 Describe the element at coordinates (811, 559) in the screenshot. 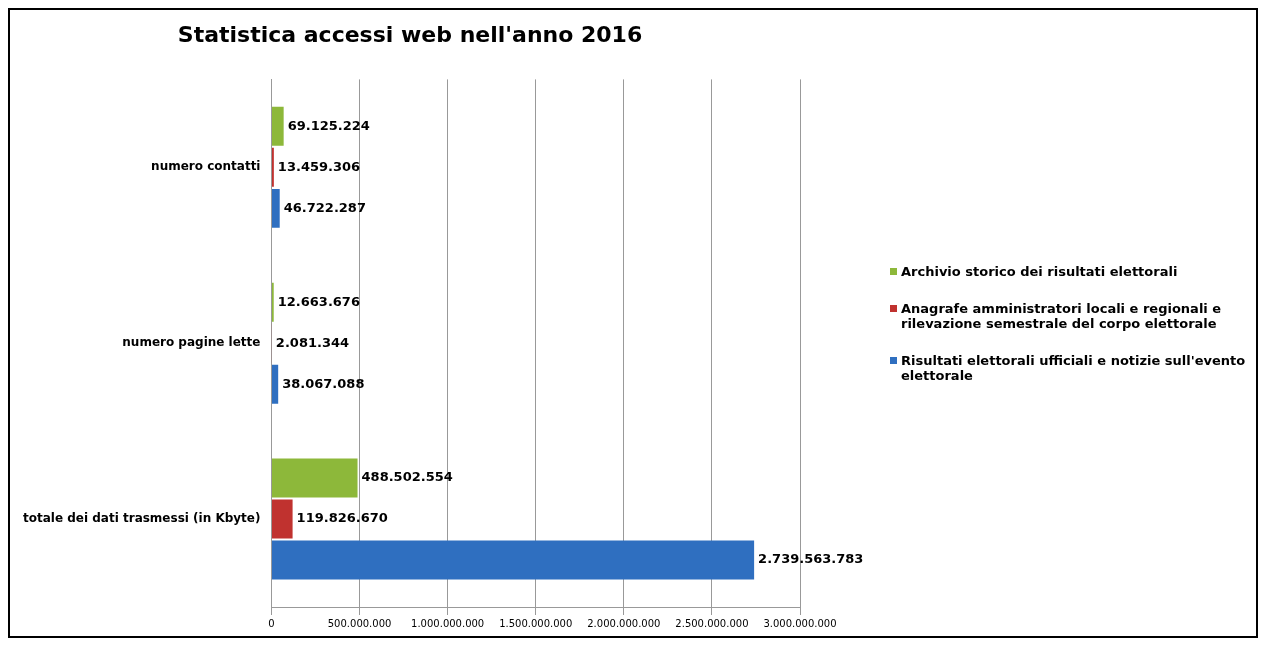

I see `data-label: 2.739.563.783` at that location.